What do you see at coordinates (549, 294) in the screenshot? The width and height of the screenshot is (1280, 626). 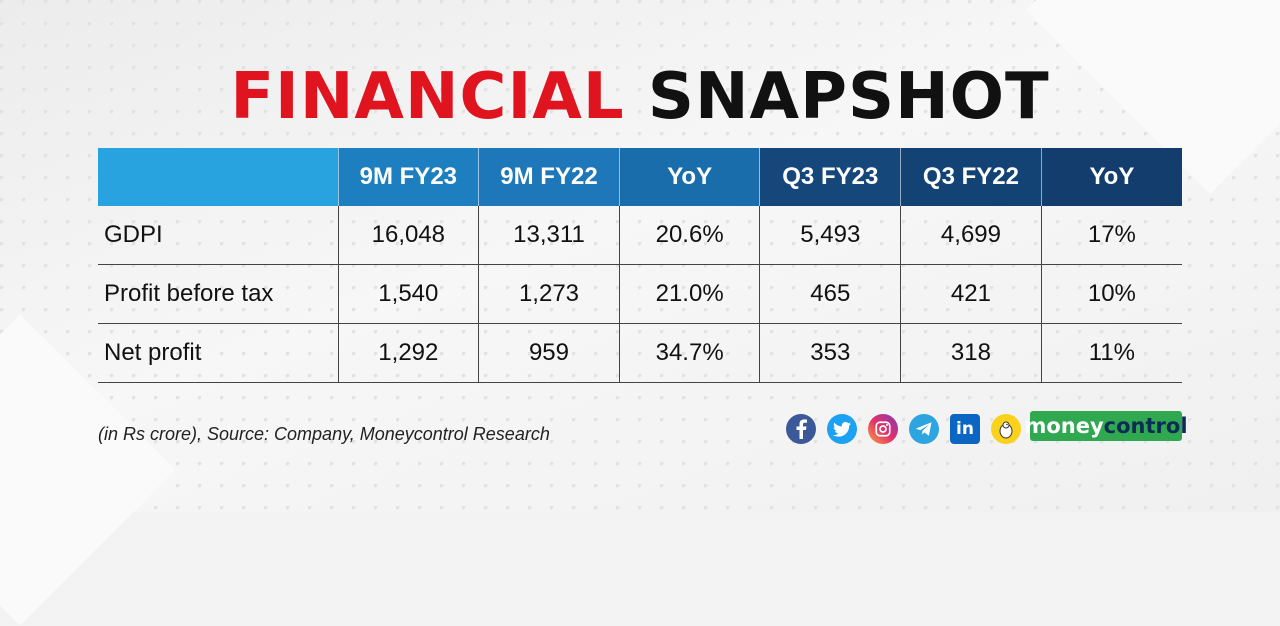 I see `table-cell: 1,273` at bounding box center [549, 294].